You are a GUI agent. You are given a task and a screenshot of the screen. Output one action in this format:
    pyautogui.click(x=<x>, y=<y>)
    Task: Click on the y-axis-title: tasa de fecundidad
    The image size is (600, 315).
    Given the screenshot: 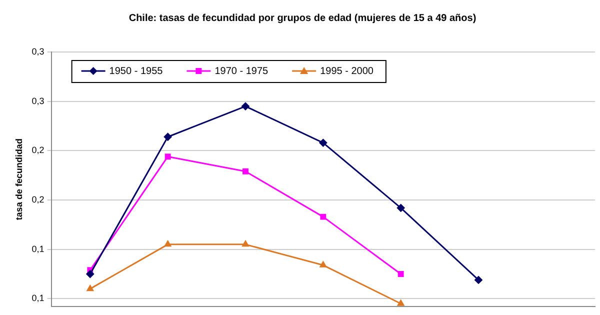 What is the action you would take?
    pyautogui.click(x=19, y=179)
    